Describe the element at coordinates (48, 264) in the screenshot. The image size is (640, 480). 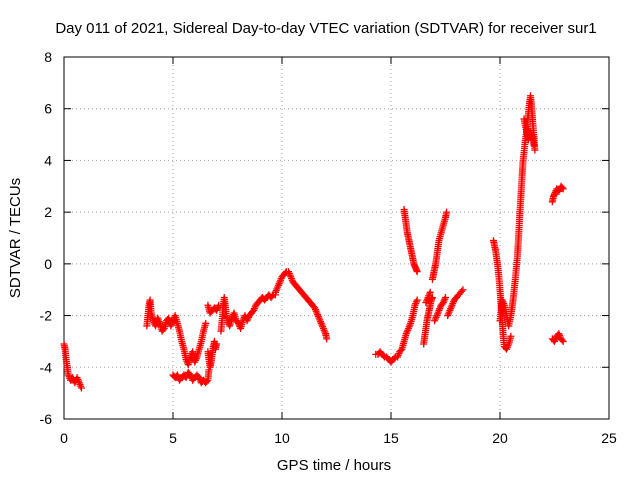
I see `y-tick-label: 0` at that location.